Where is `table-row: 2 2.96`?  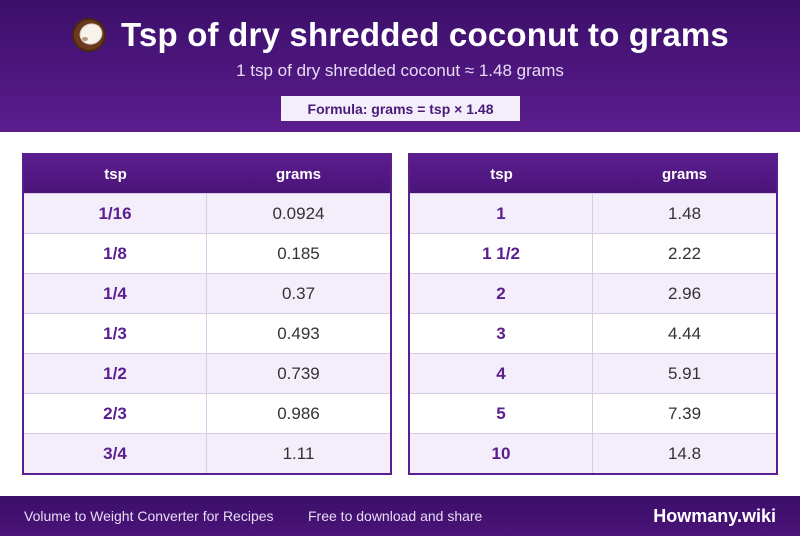 table-row: 2 2.96 is located at coordinates (593, 293).